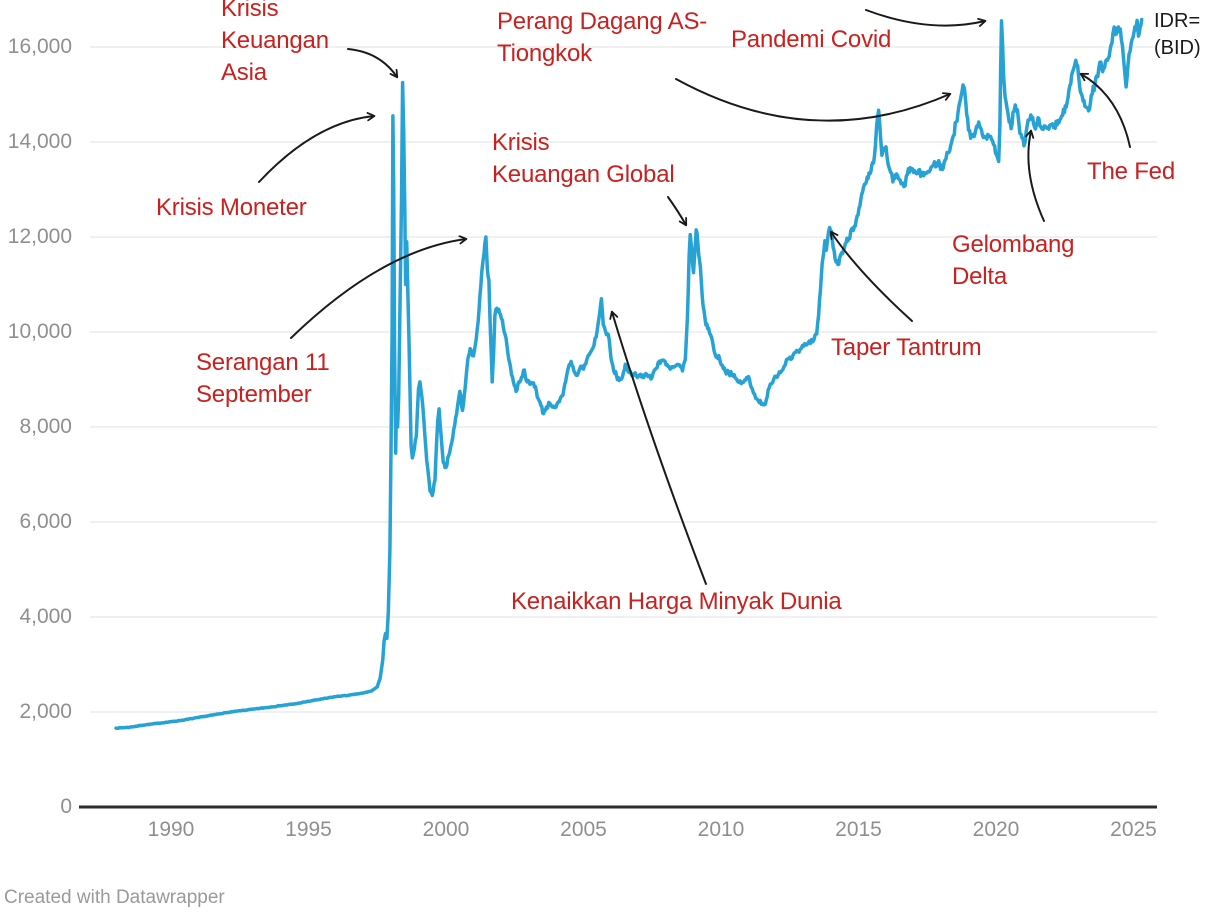  Describe the element at coordinates (659, 448) in the screenshot. I see `annotation-arrow-kenaikkan-harga-minyak-dunia` at that location.